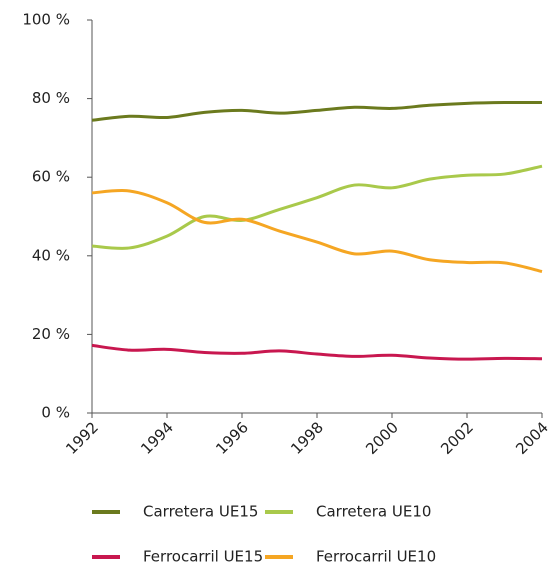 This screenshot has width=548, height=567. What do you see at coordinates (51, 255) in the screenshot?
I see `y-tick-label: 40 %` at bounding box center [51, 255].